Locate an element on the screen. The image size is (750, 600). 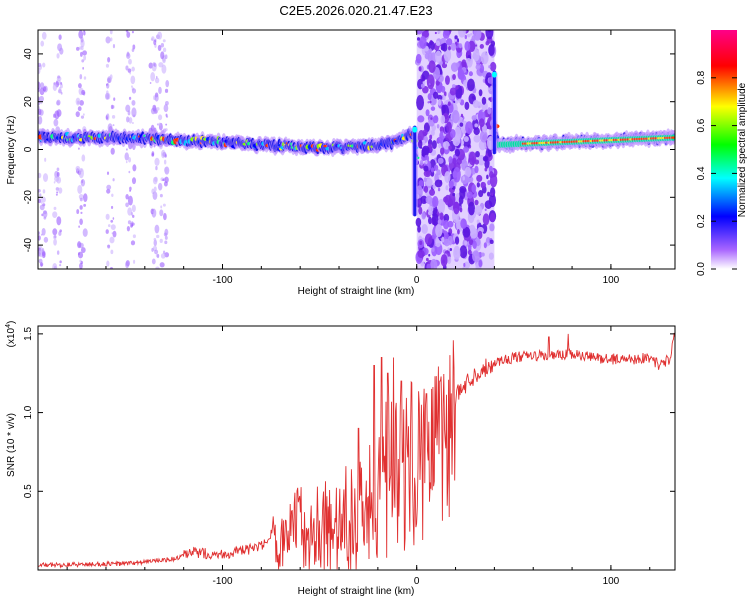
colorbar-gradient is located at coordinates (724, 149).